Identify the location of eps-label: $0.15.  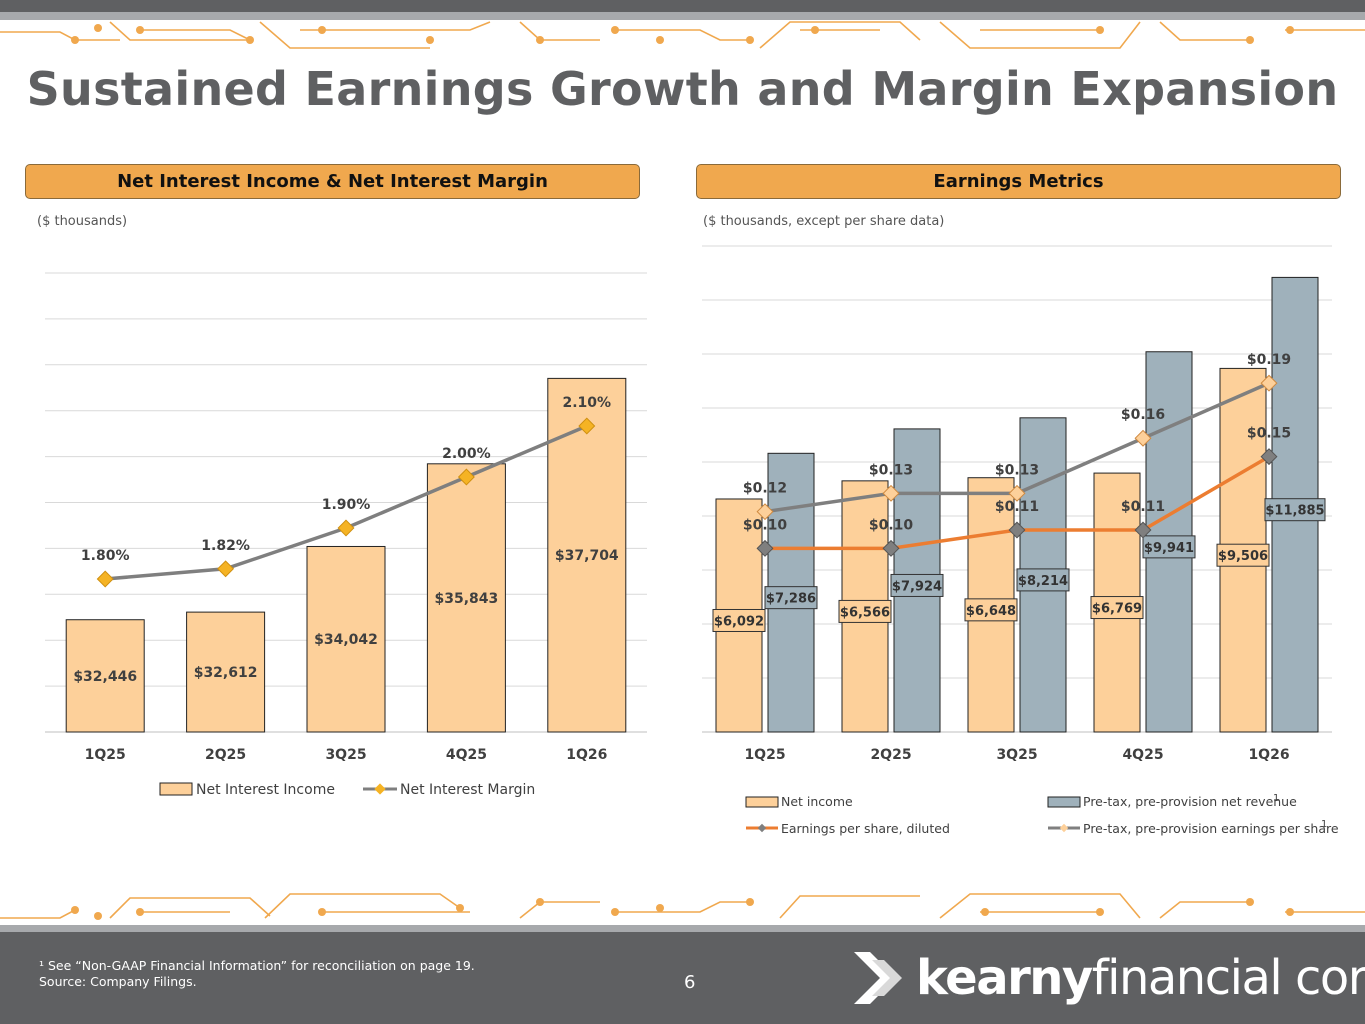
(1269, 434).